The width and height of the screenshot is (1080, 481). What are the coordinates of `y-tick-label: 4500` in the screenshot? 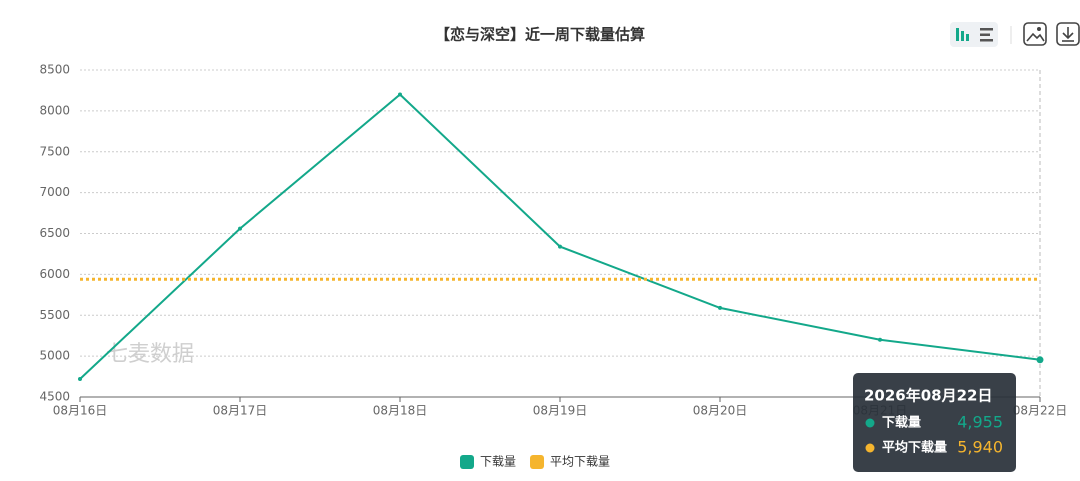 It's located at (54, 397).